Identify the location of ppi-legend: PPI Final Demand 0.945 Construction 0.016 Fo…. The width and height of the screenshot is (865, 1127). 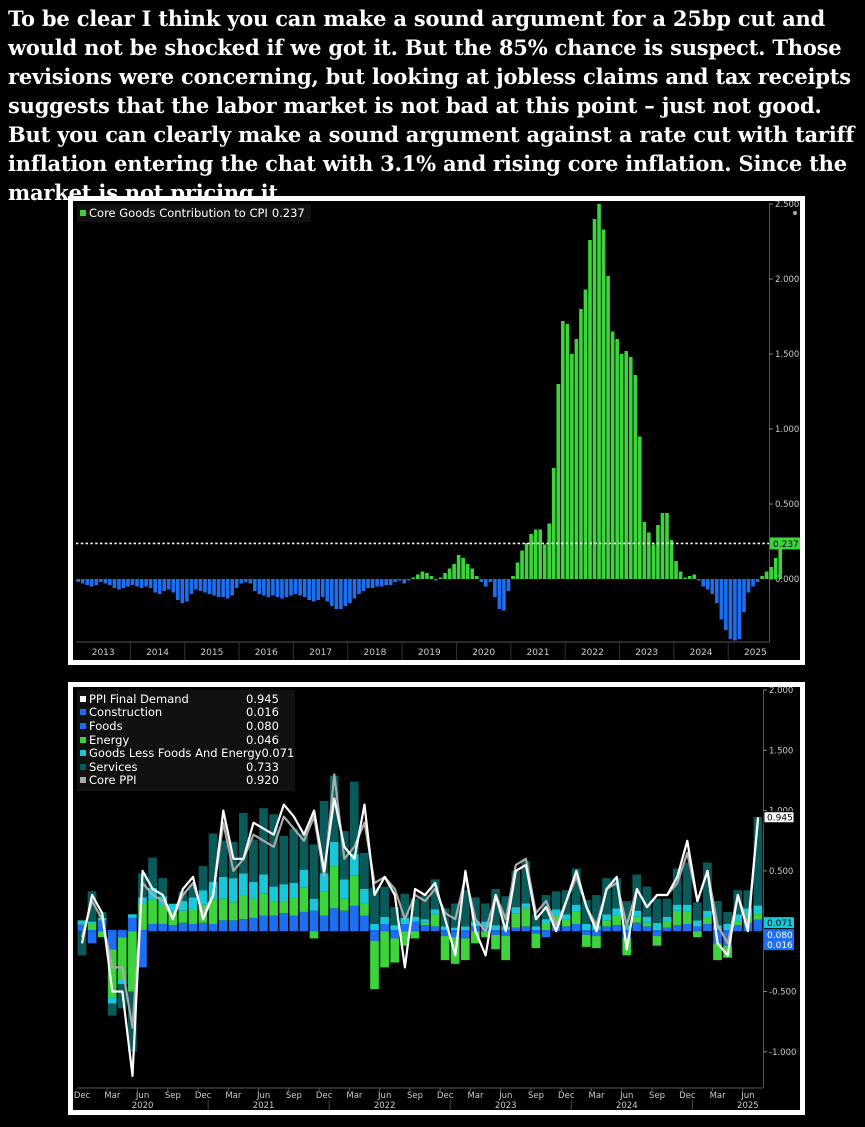
(186, 741).